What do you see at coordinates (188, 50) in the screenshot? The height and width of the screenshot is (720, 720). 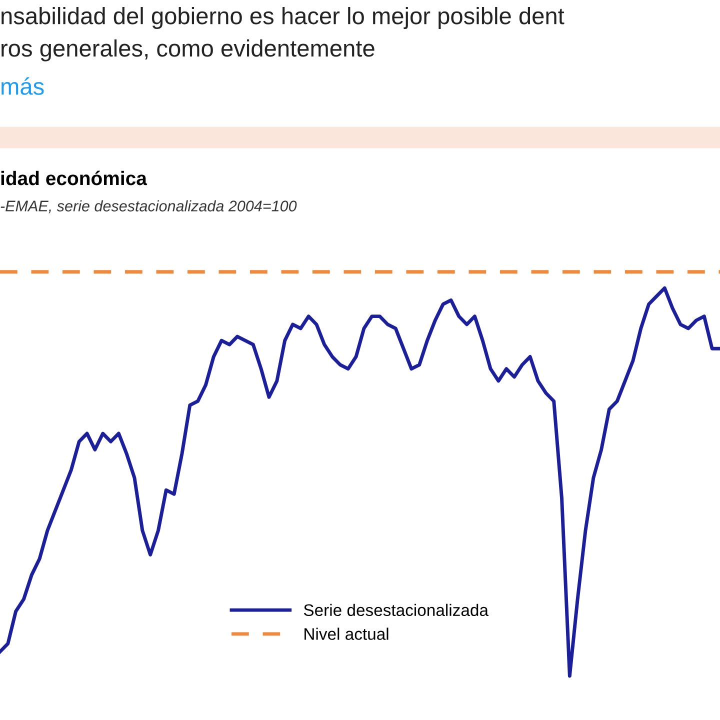 I see `text: ros generales, como evidentemente` at bounding box center [188, 50].